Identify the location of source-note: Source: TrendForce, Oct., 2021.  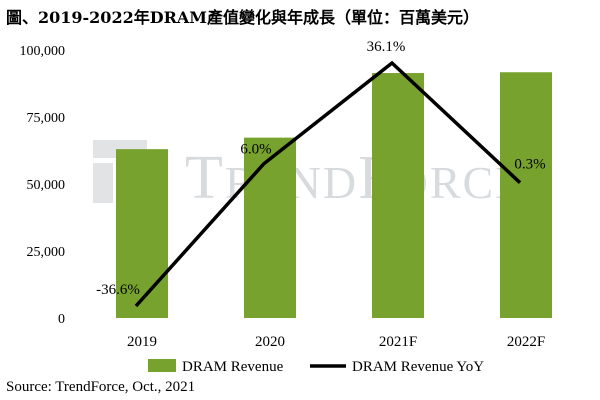
(101, 387).